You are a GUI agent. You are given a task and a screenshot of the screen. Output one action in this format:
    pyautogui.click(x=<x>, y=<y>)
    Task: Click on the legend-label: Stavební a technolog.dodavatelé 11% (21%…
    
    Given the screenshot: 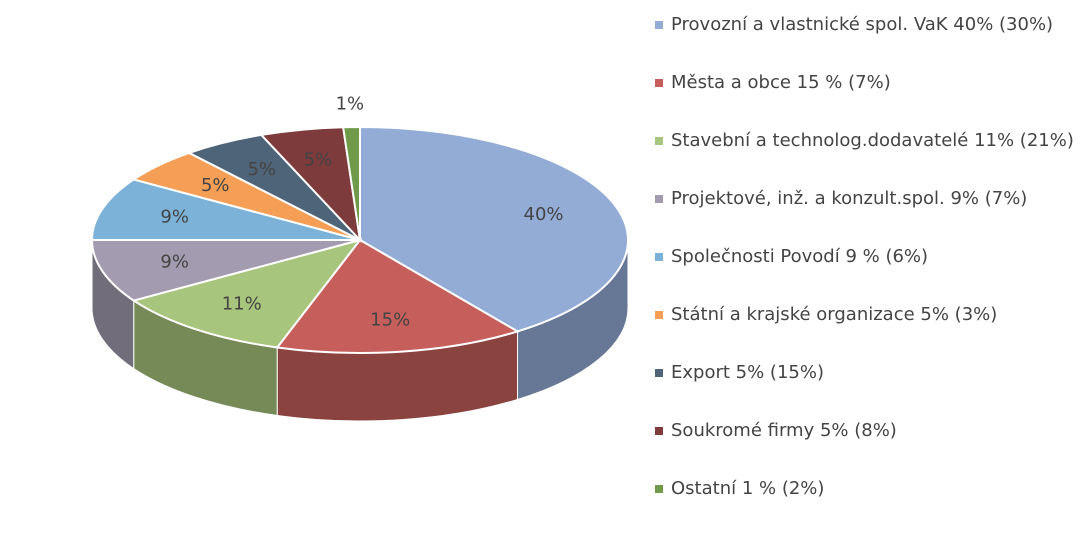 What is the action you would take?
    pyautogui.click(x=872, y=140)
    